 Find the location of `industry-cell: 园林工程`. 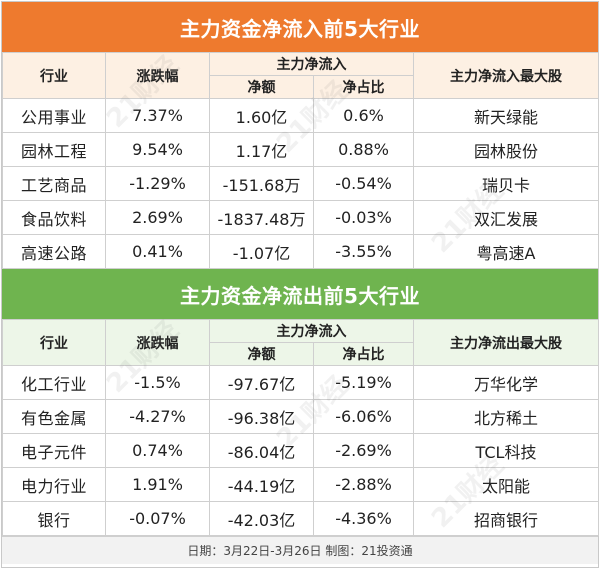

industry-cell: 园林工程 is located at coordinates (54, 149).